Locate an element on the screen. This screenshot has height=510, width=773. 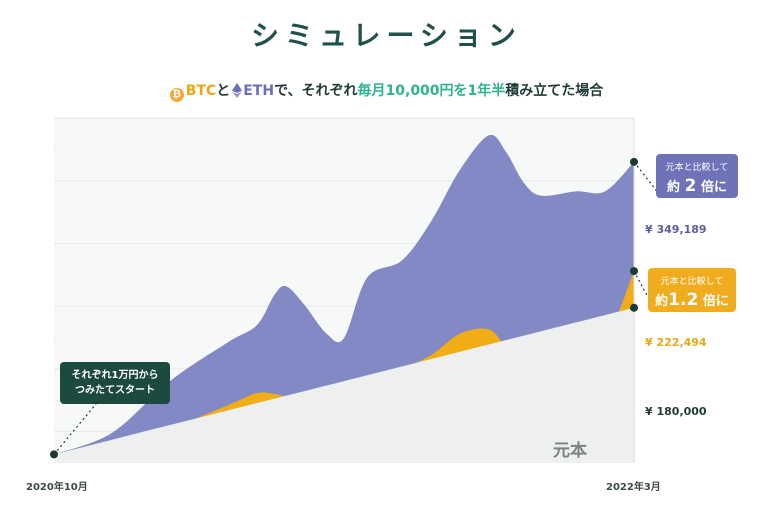
chart-subtitle: ₿ BTCと ETHで、それぞれ毎月10,000円を1年半積み立てた場合 is located at coordinates (386, 91).